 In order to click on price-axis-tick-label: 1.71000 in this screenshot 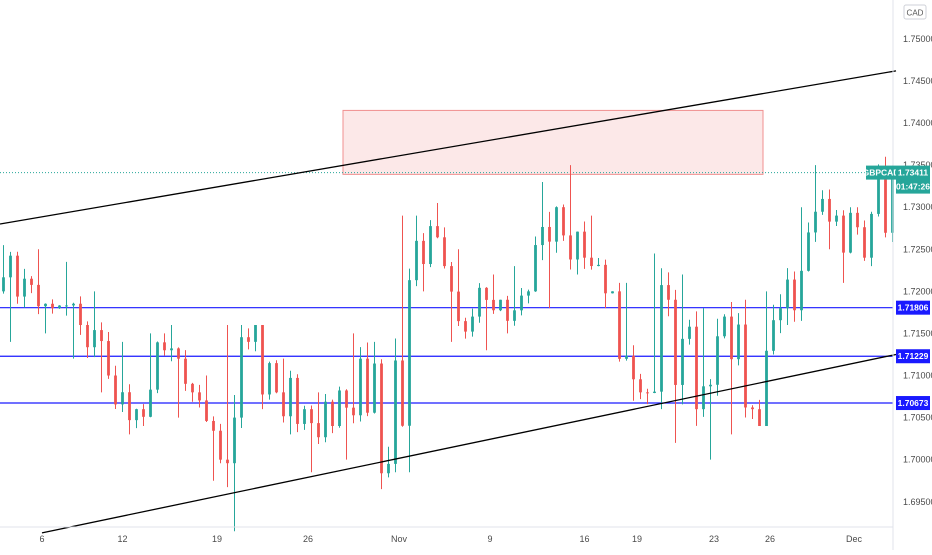, I will do `click(917, 376)`.